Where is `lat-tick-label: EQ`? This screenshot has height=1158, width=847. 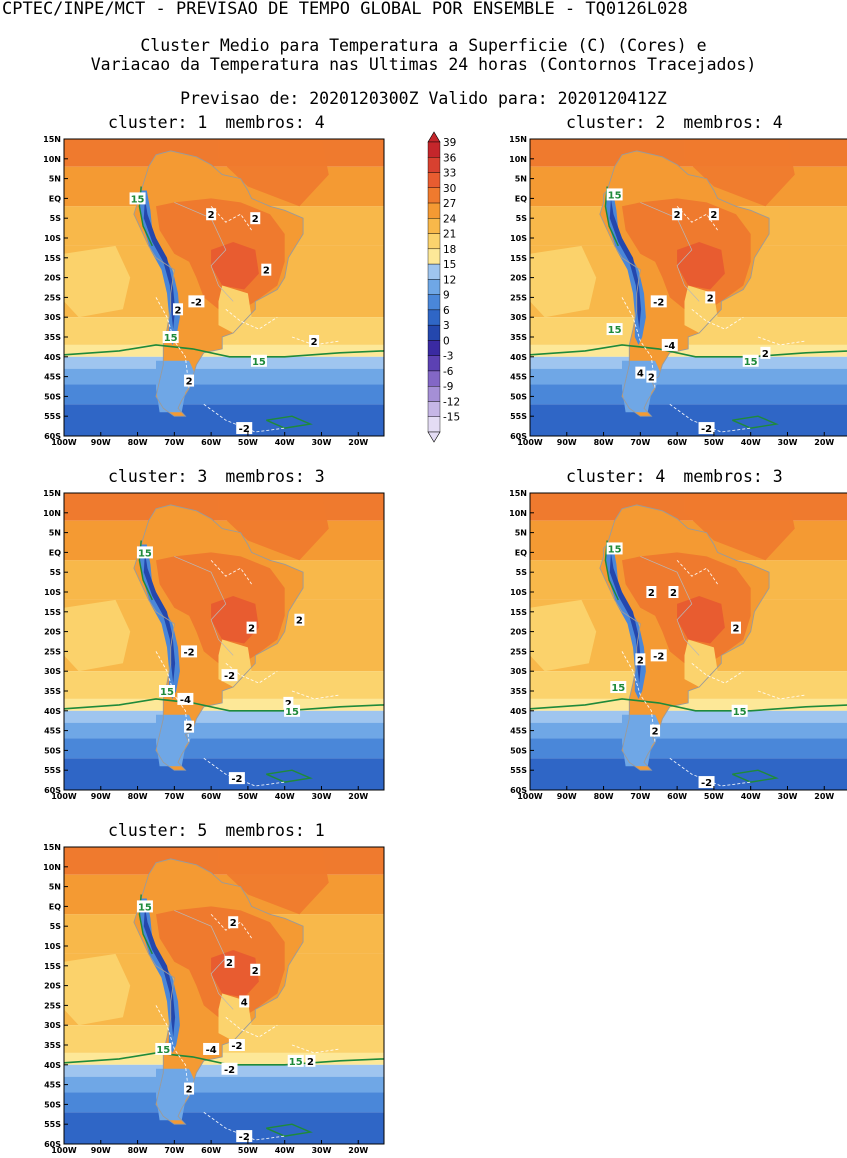 lat-tick-label: EQ is located at coordinates (55, 906).